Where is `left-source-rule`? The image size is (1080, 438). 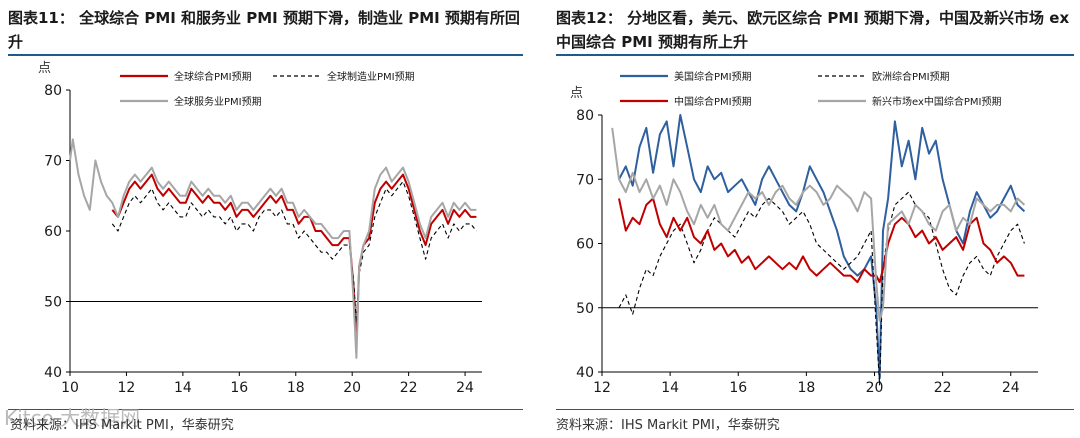
left-source-rule is located at coordinates (265, 409).